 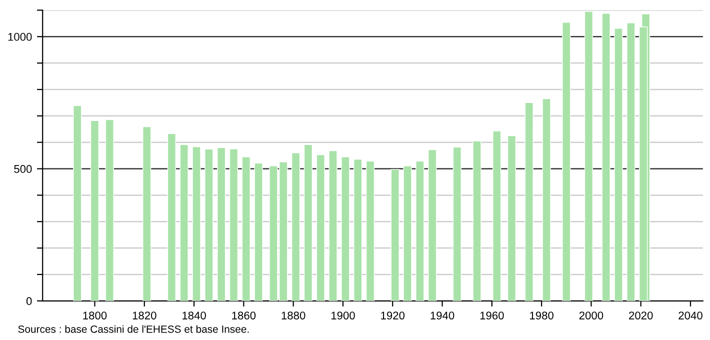 What do you see at coordinates (690, 316) in the screenshot?
I see `x-tick-label: 2040` at bounding box center [690, 316].